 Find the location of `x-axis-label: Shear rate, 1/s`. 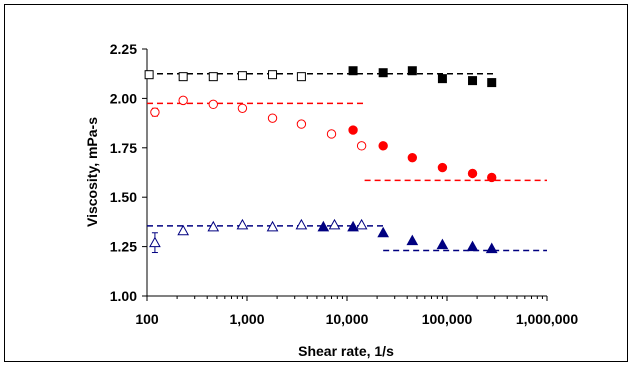

x-axis-label: Shear rate, 1/s is located at coordinates (346, 351).